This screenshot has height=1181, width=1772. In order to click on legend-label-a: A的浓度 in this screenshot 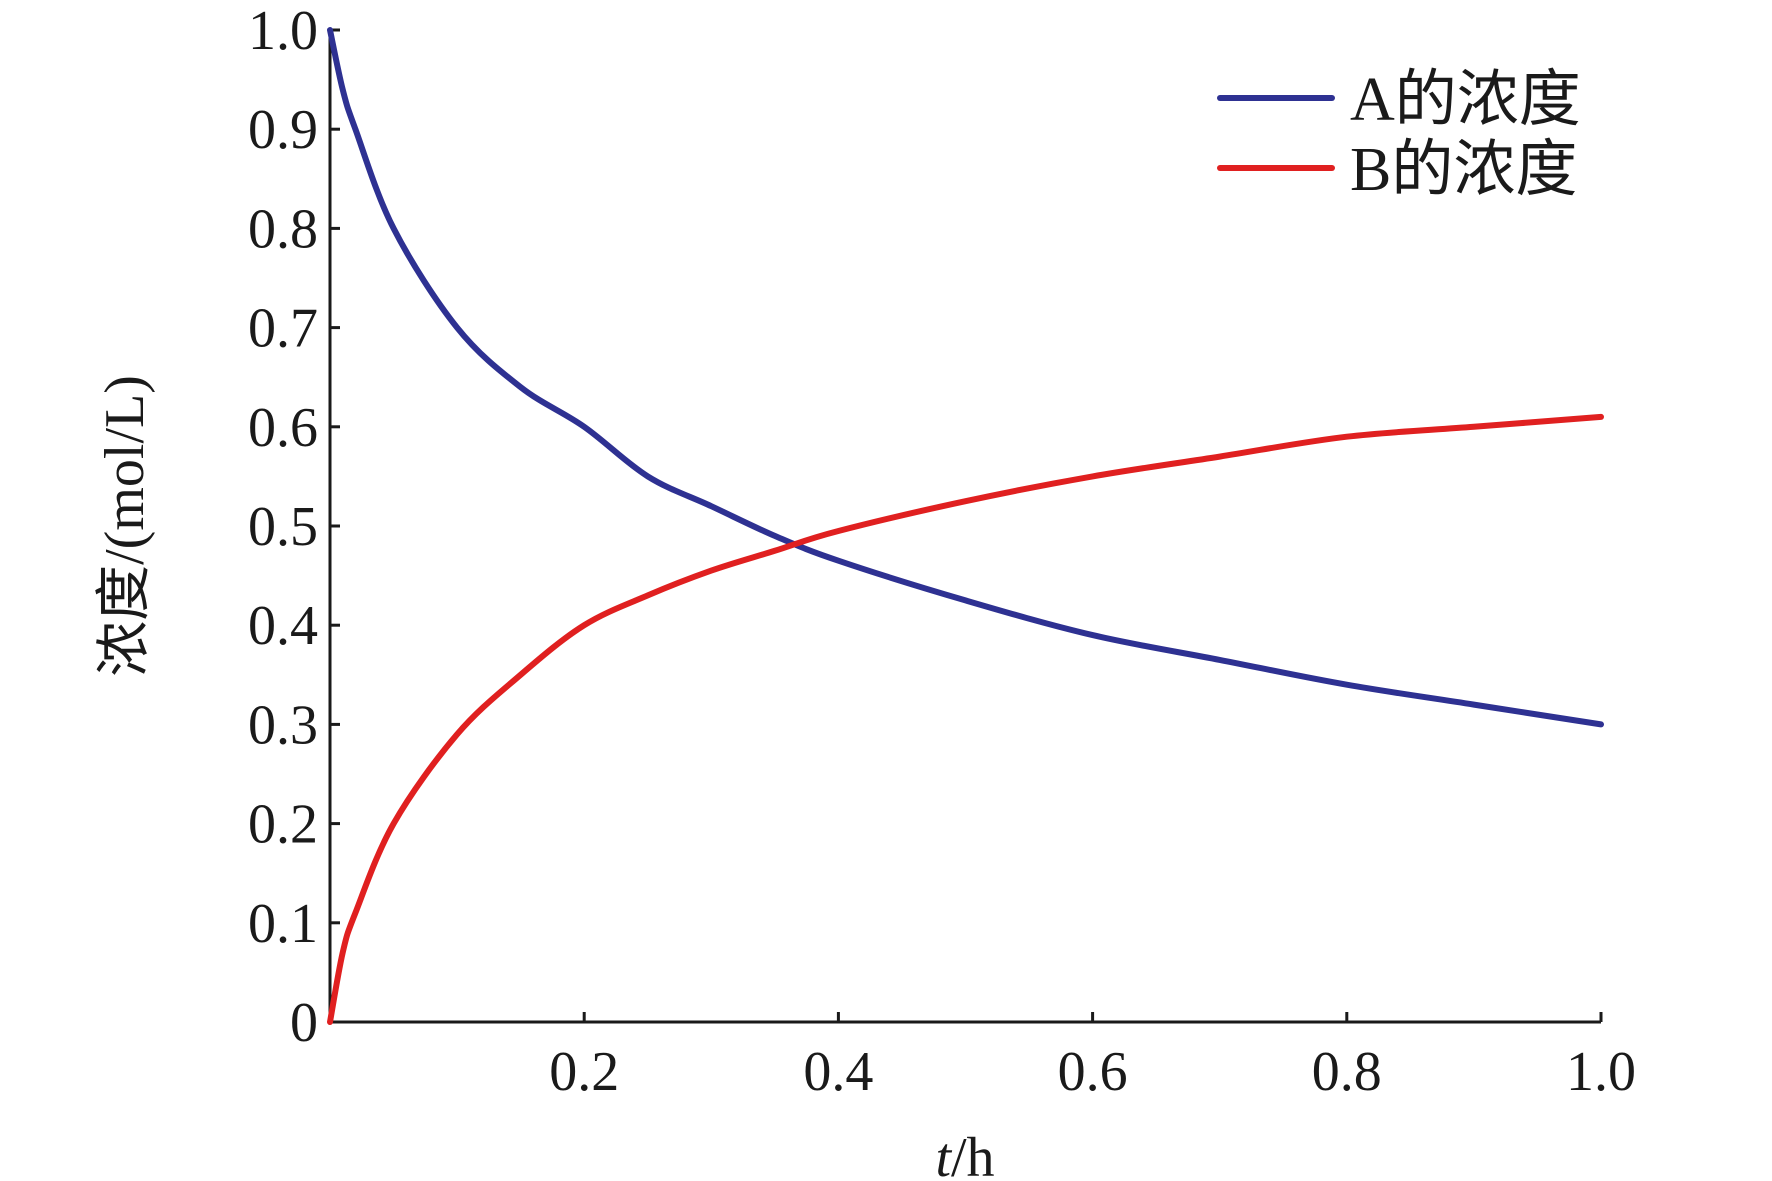, I will do `click(1465, 100)`.